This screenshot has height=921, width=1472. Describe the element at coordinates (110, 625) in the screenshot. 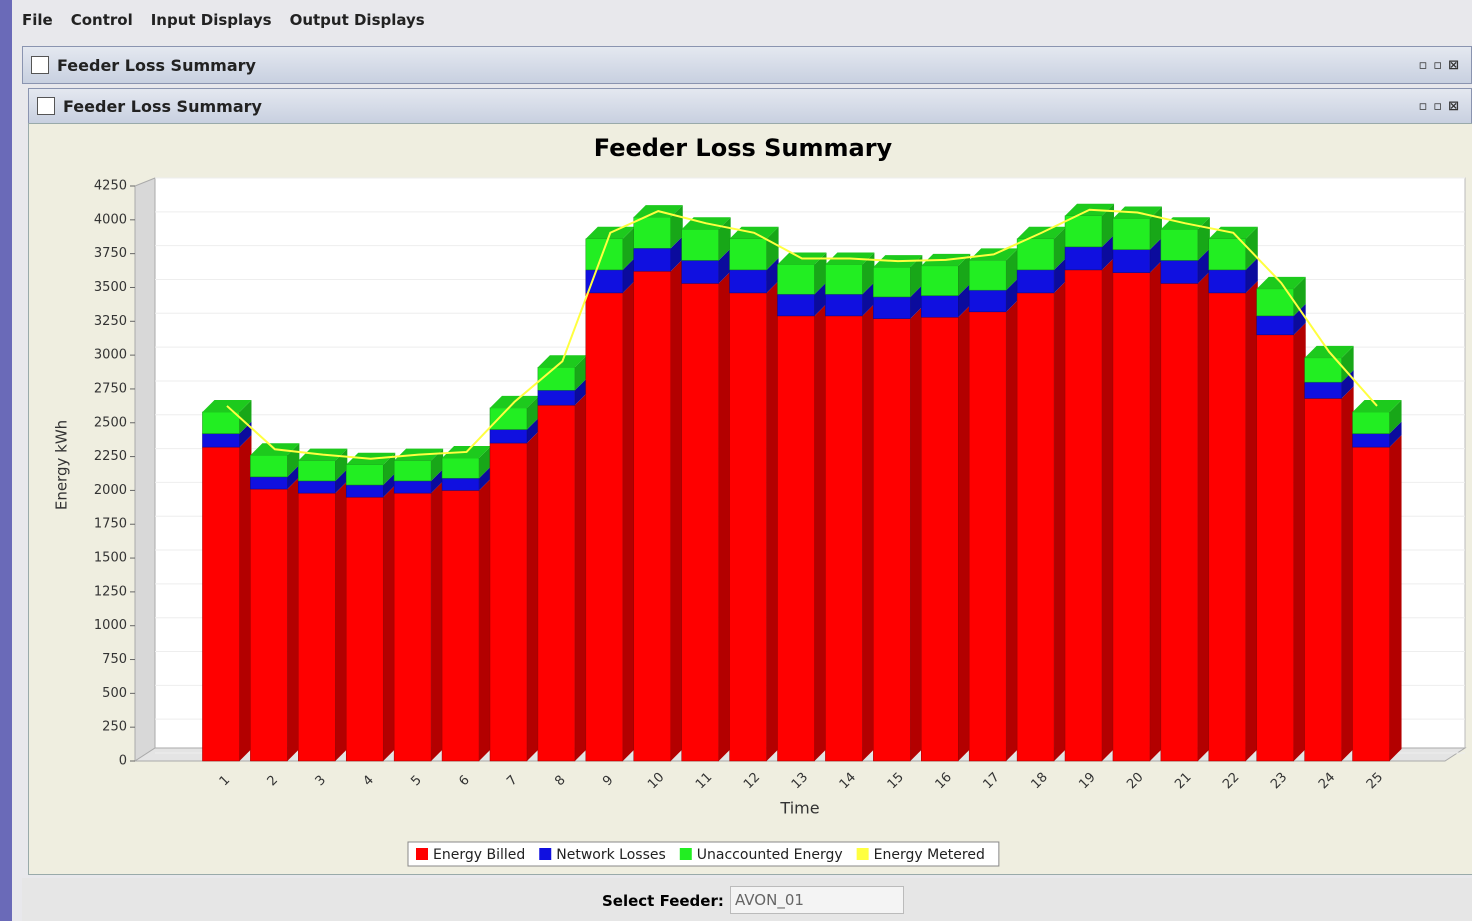

I see `y-tick-label: 1000` at that location.